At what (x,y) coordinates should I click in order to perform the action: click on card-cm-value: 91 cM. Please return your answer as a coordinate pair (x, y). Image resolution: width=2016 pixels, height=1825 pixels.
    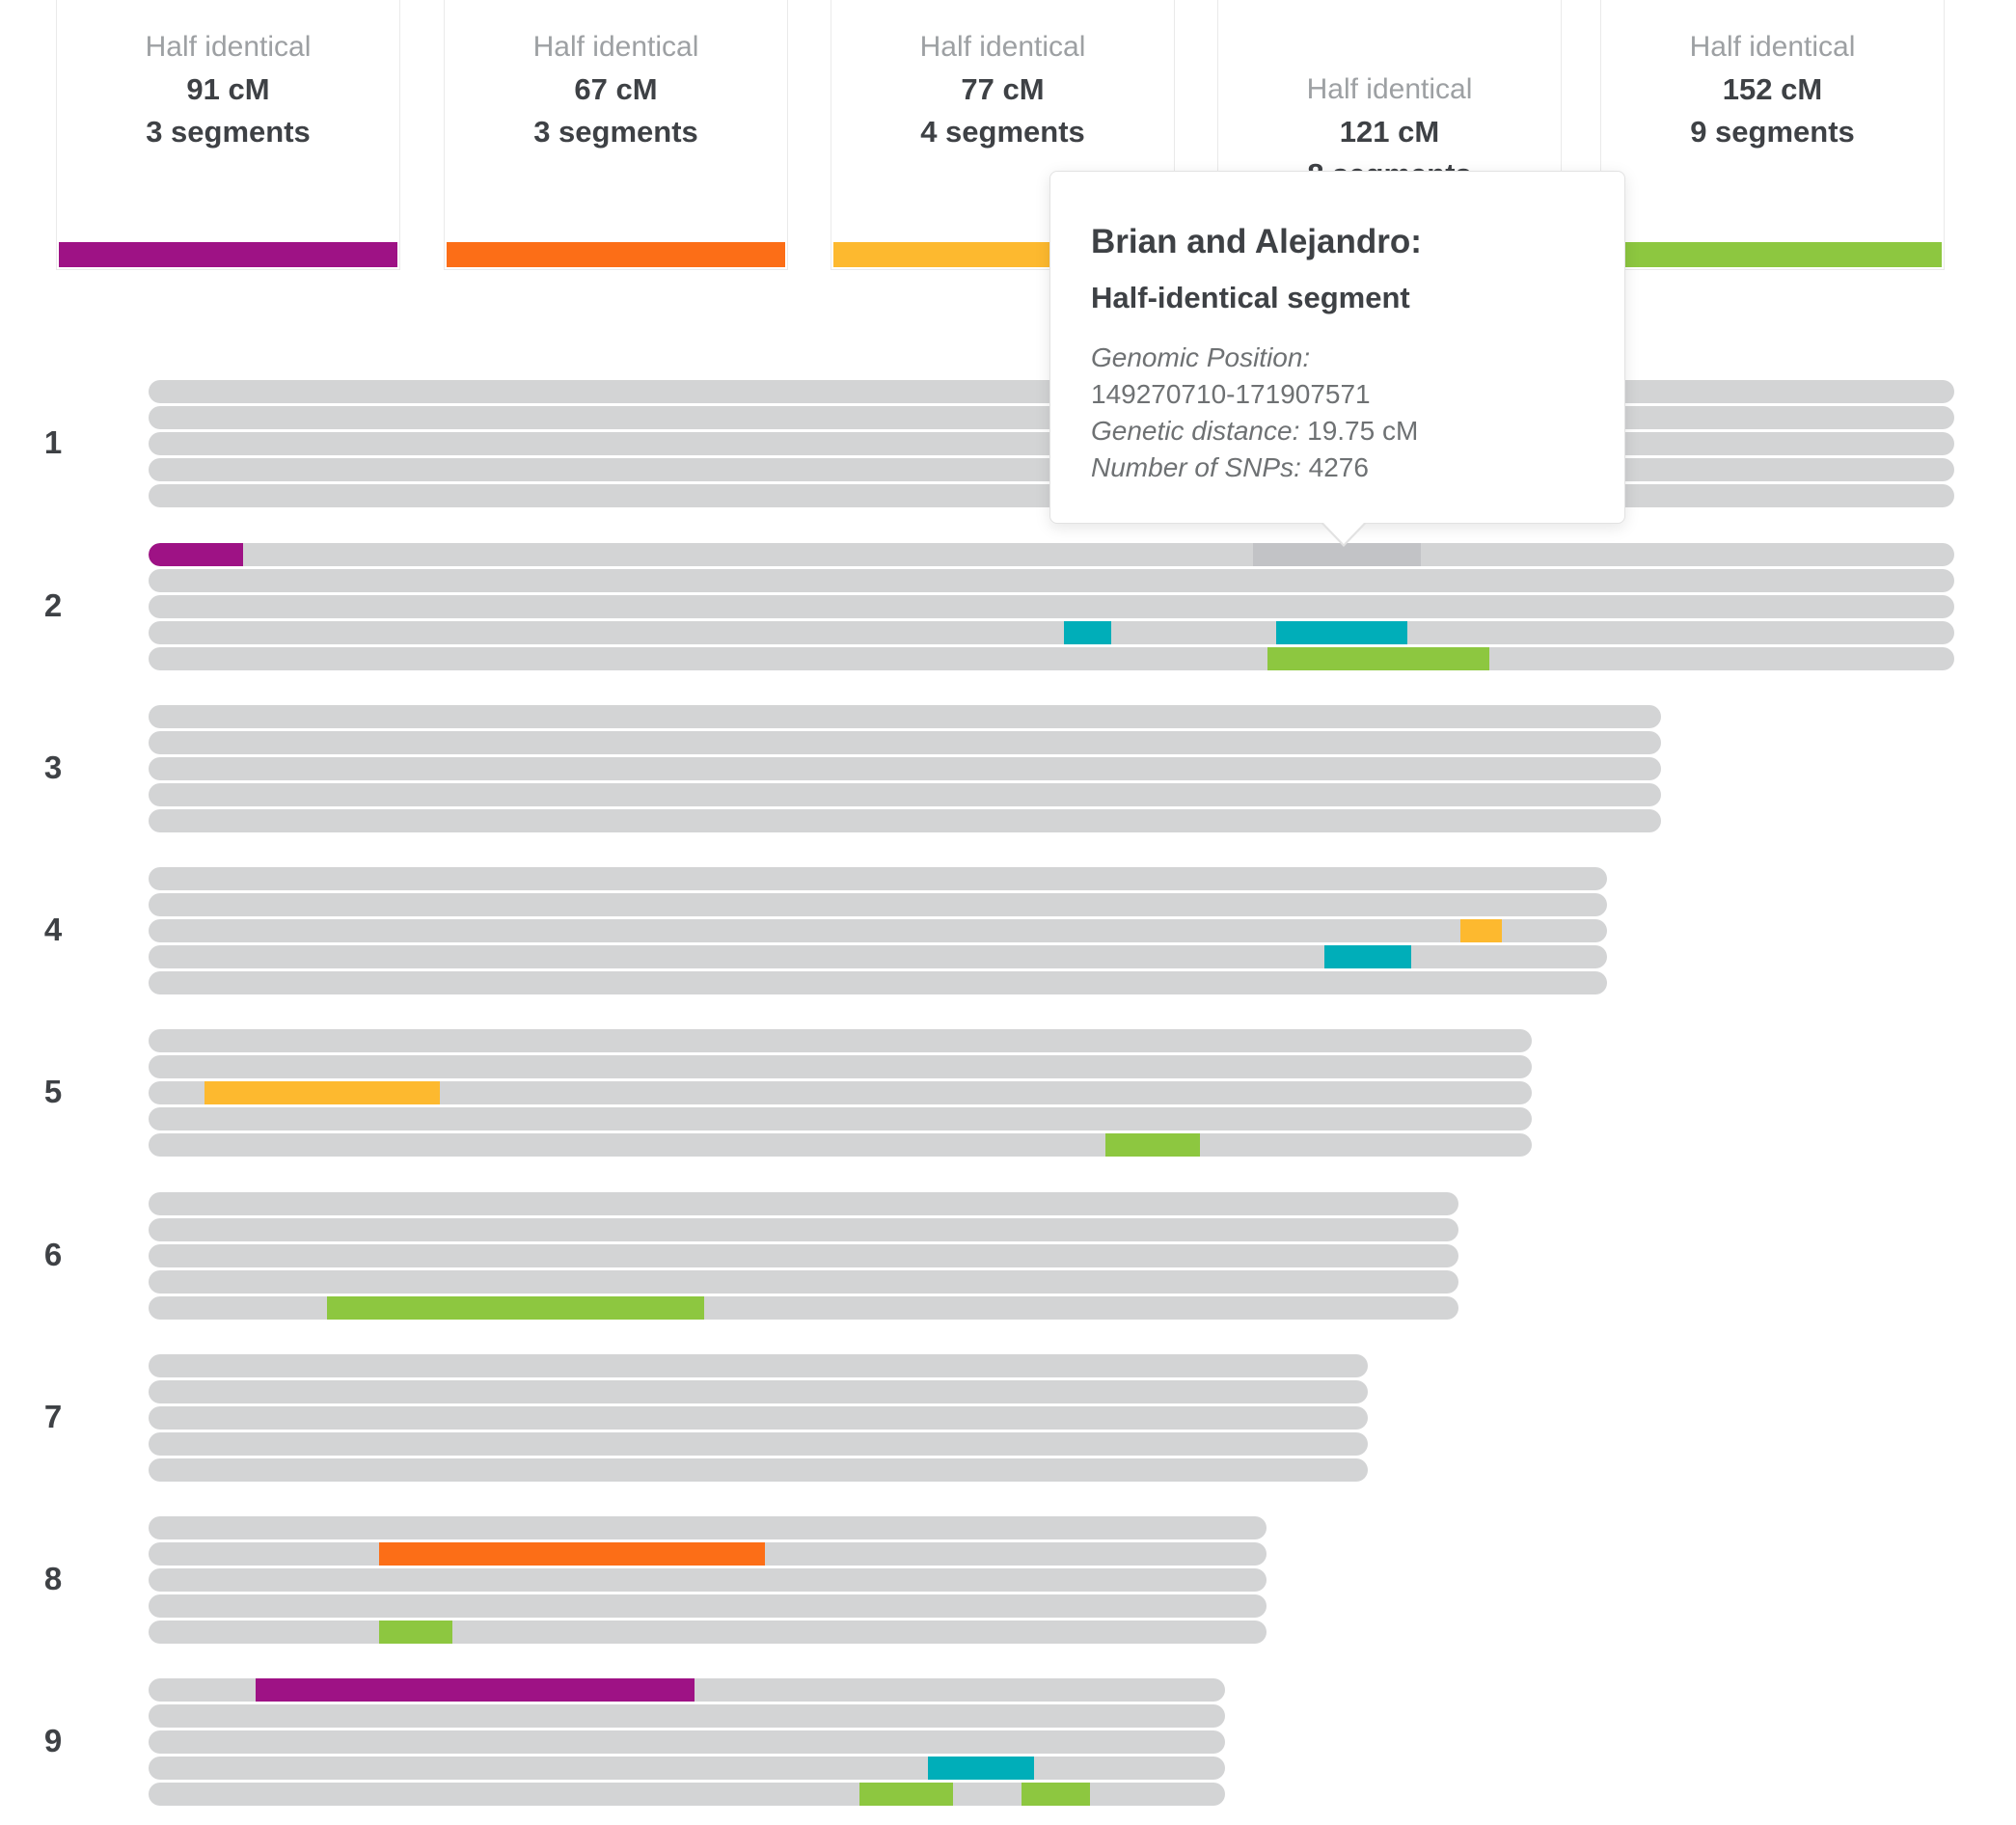
    Looking at the image, I should click on (228, 89).